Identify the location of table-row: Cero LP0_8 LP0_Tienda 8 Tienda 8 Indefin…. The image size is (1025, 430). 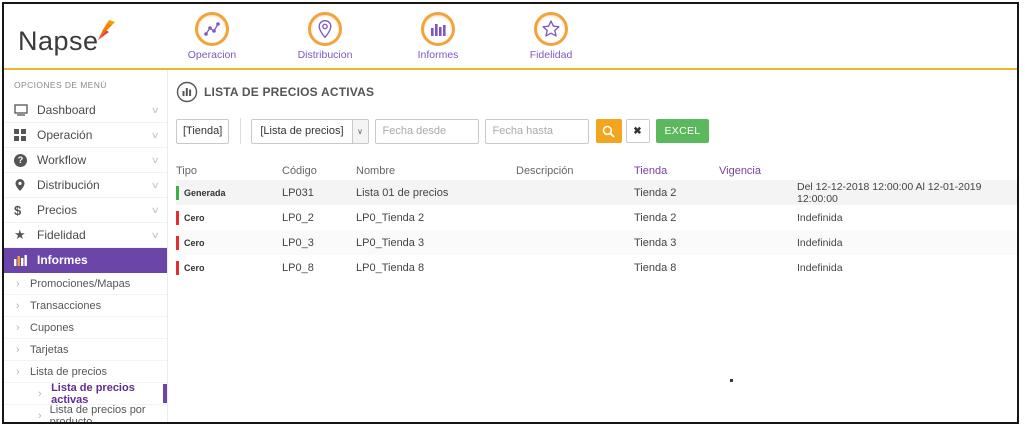
(596, 267).